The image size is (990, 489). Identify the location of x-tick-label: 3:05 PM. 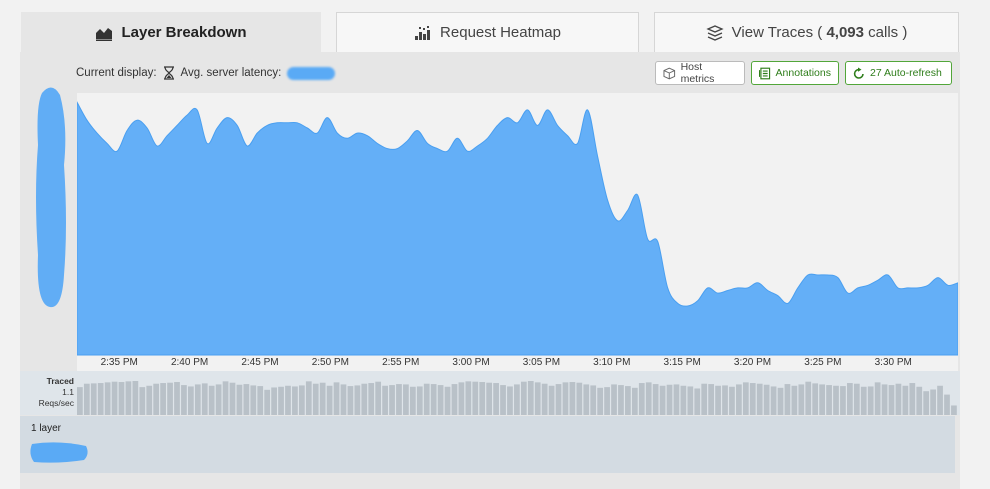
(541, 362).